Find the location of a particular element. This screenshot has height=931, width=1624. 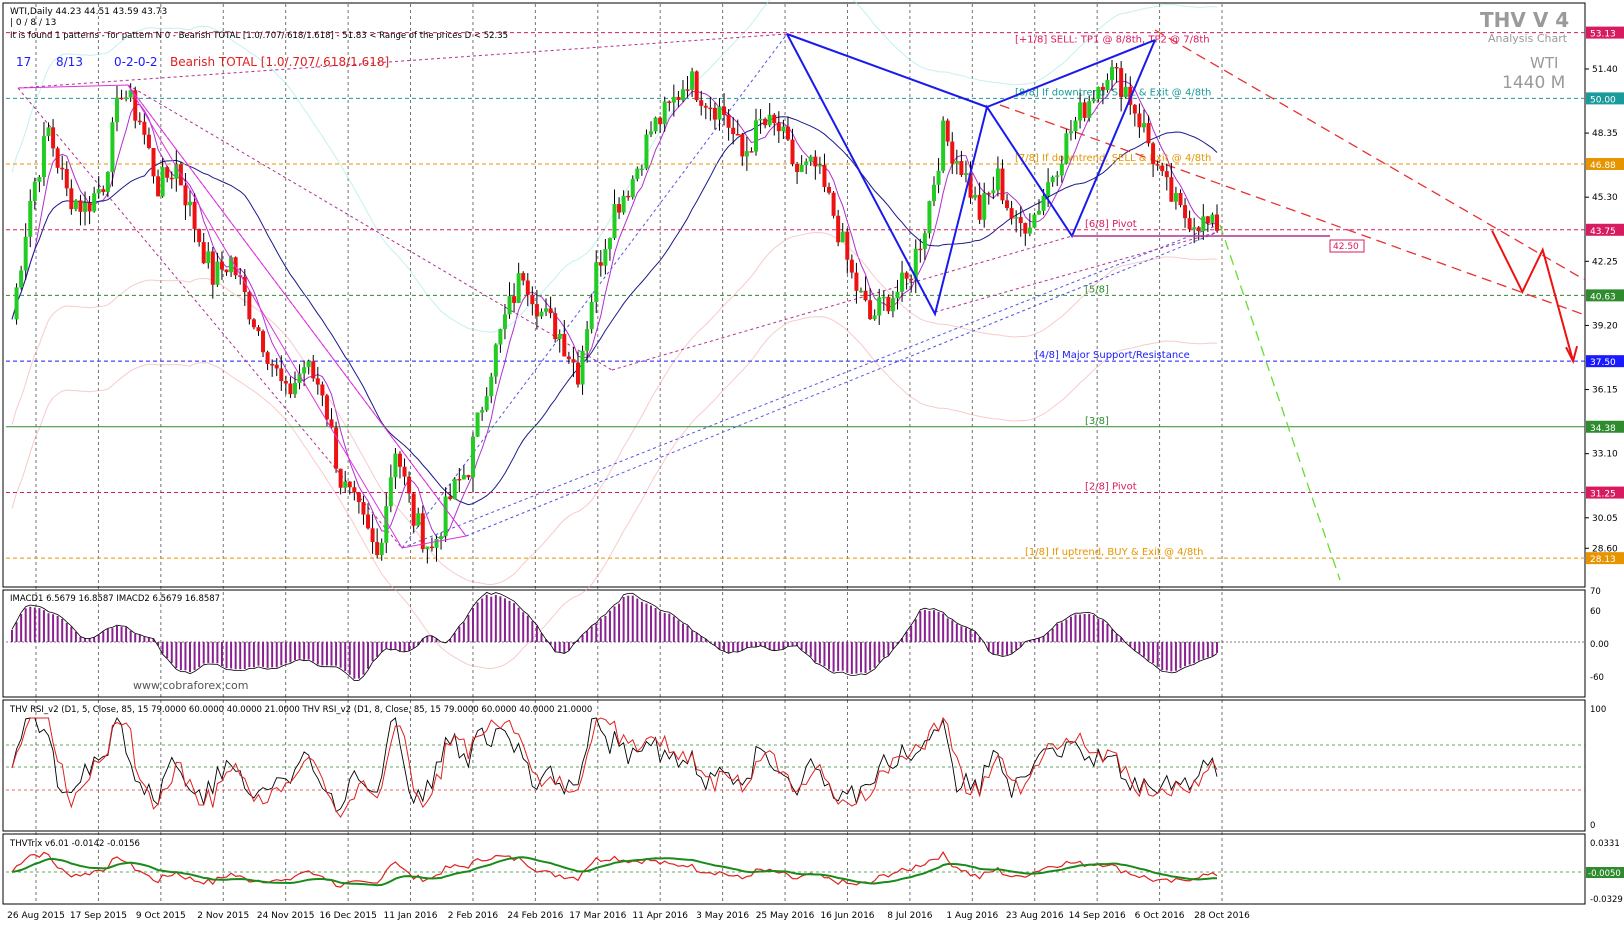

imacd-scale-neg60: -60 is located at coordinates (1597, 678).